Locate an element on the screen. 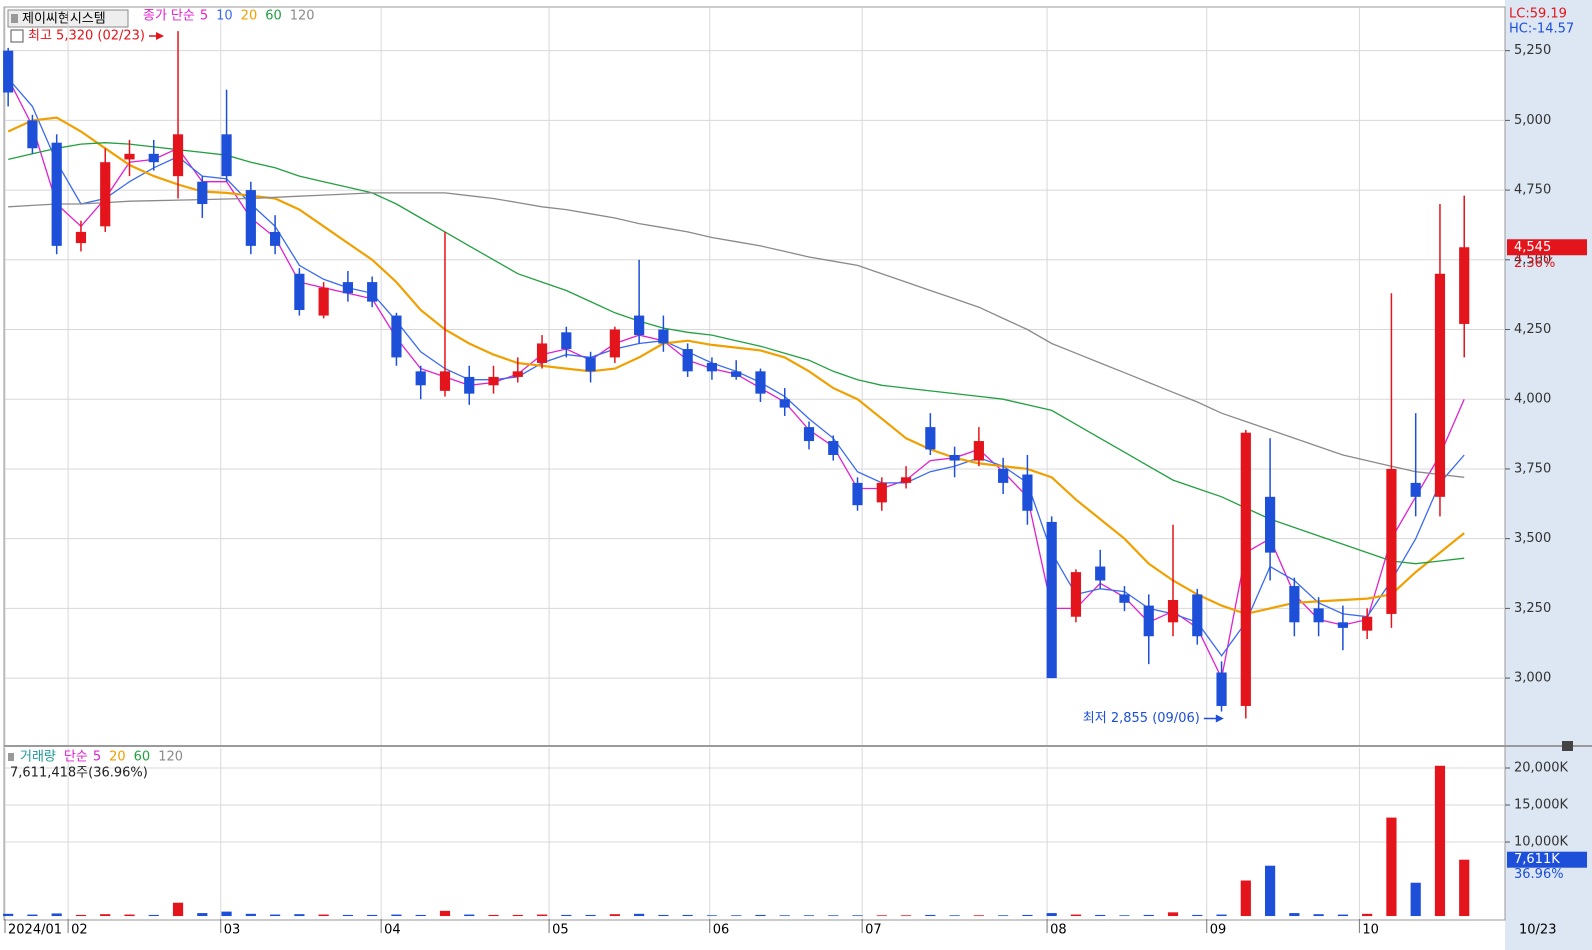 This screenshot has width=1592, height=950. close-button is located at coordinates (1567, 746).